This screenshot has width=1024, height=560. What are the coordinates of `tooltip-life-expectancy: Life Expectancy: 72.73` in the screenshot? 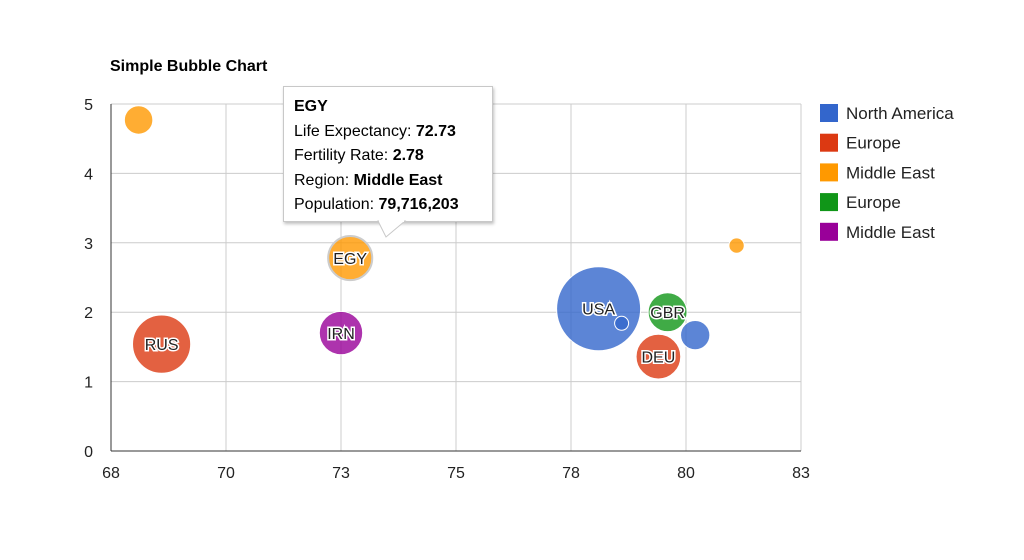 It's located at (375, 131).